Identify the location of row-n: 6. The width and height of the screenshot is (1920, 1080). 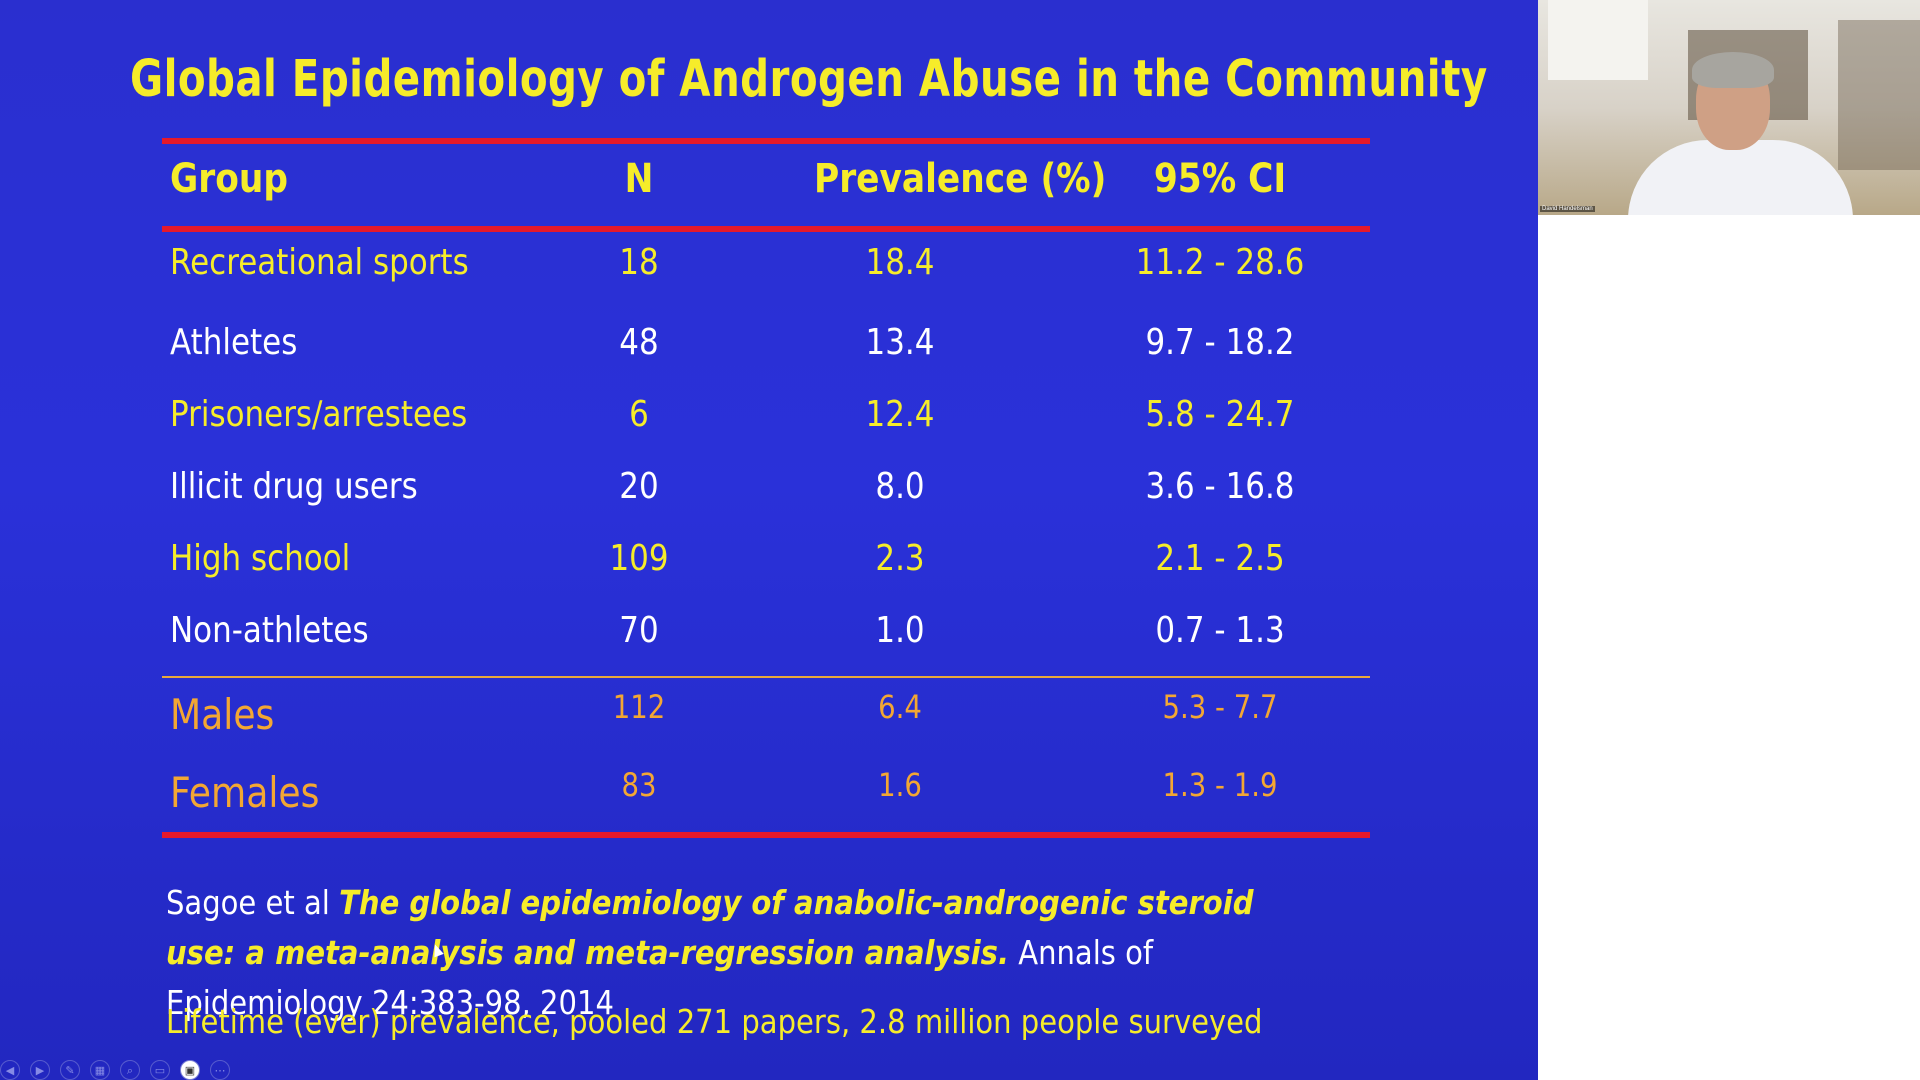
(639, 414).